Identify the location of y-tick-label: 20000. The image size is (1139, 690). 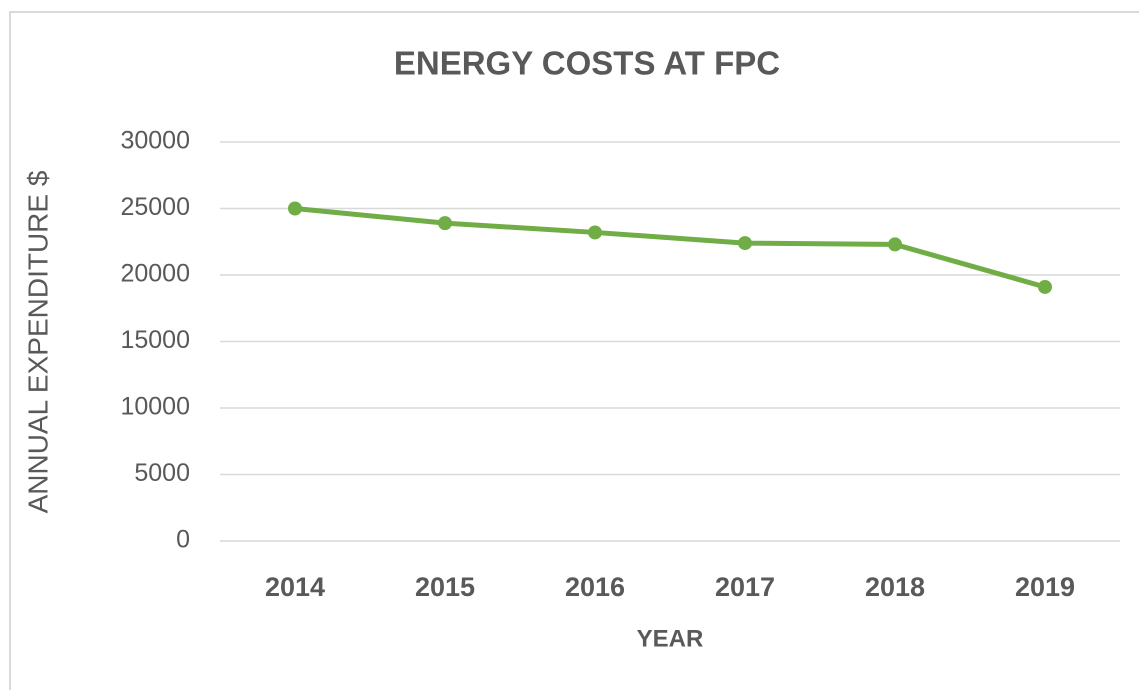
(155, 274).